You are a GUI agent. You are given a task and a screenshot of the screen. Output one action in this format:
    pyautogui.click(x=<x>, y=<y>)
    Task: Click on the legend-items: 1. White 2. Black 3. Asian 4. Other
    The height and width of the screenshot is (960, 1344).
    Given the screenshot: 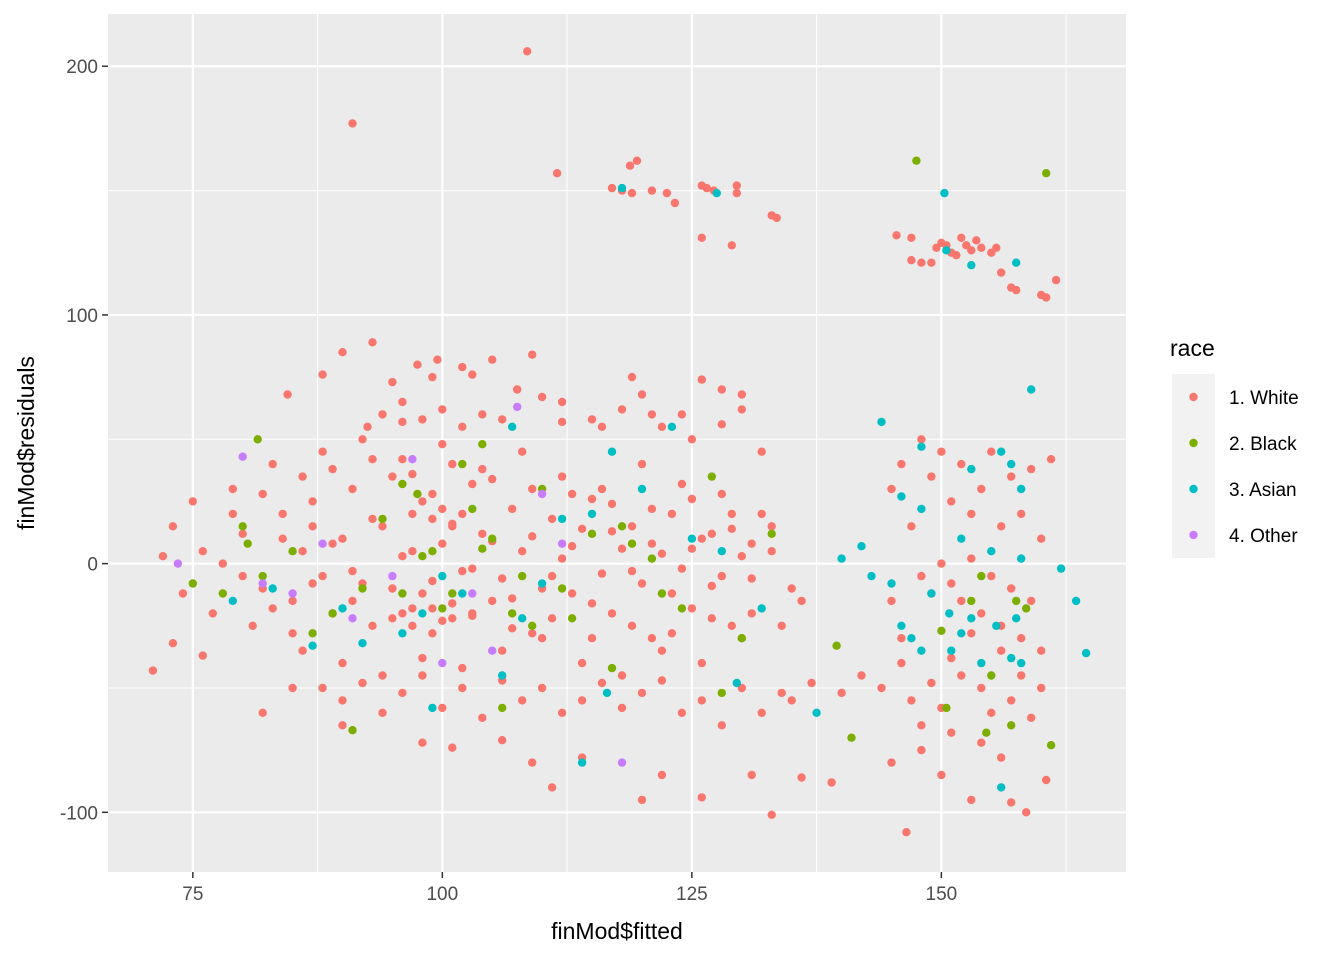 What is the action you would take?
    pyautogui.click(x=1235, y=466)
    